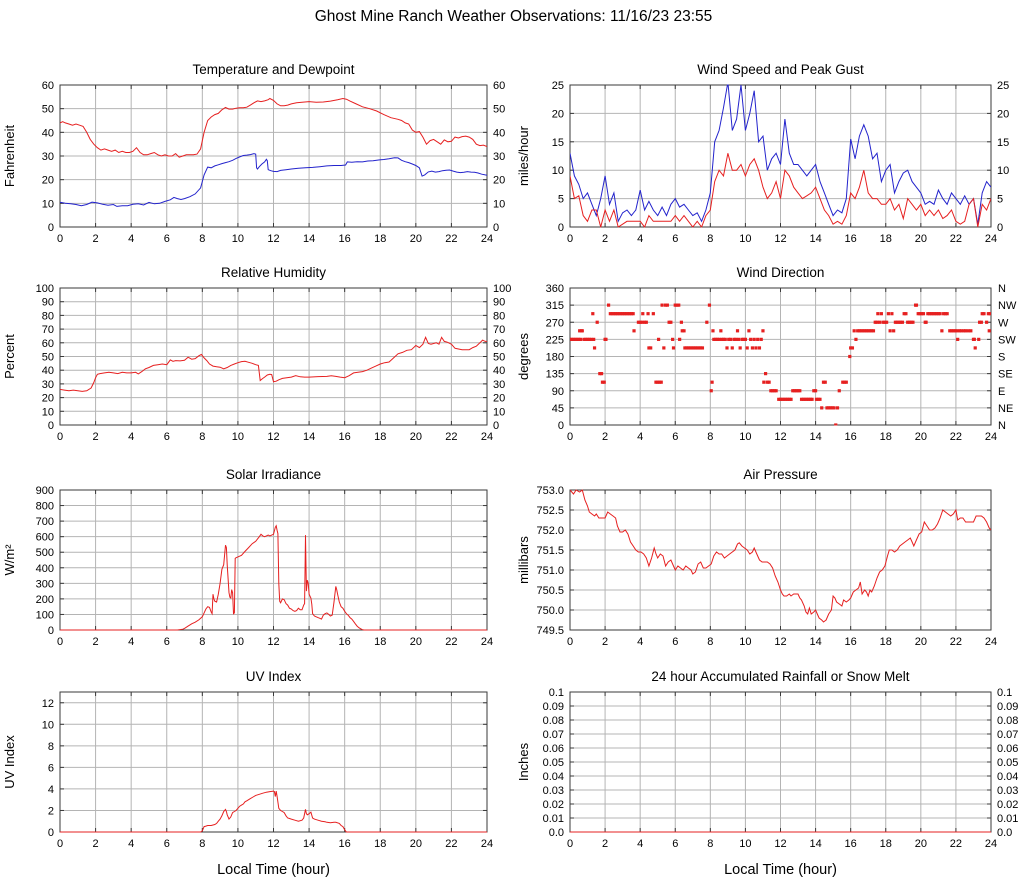  Describe the element at coordinates (48, 344) in the screenshot. I see `svg-text: 60` at that location.